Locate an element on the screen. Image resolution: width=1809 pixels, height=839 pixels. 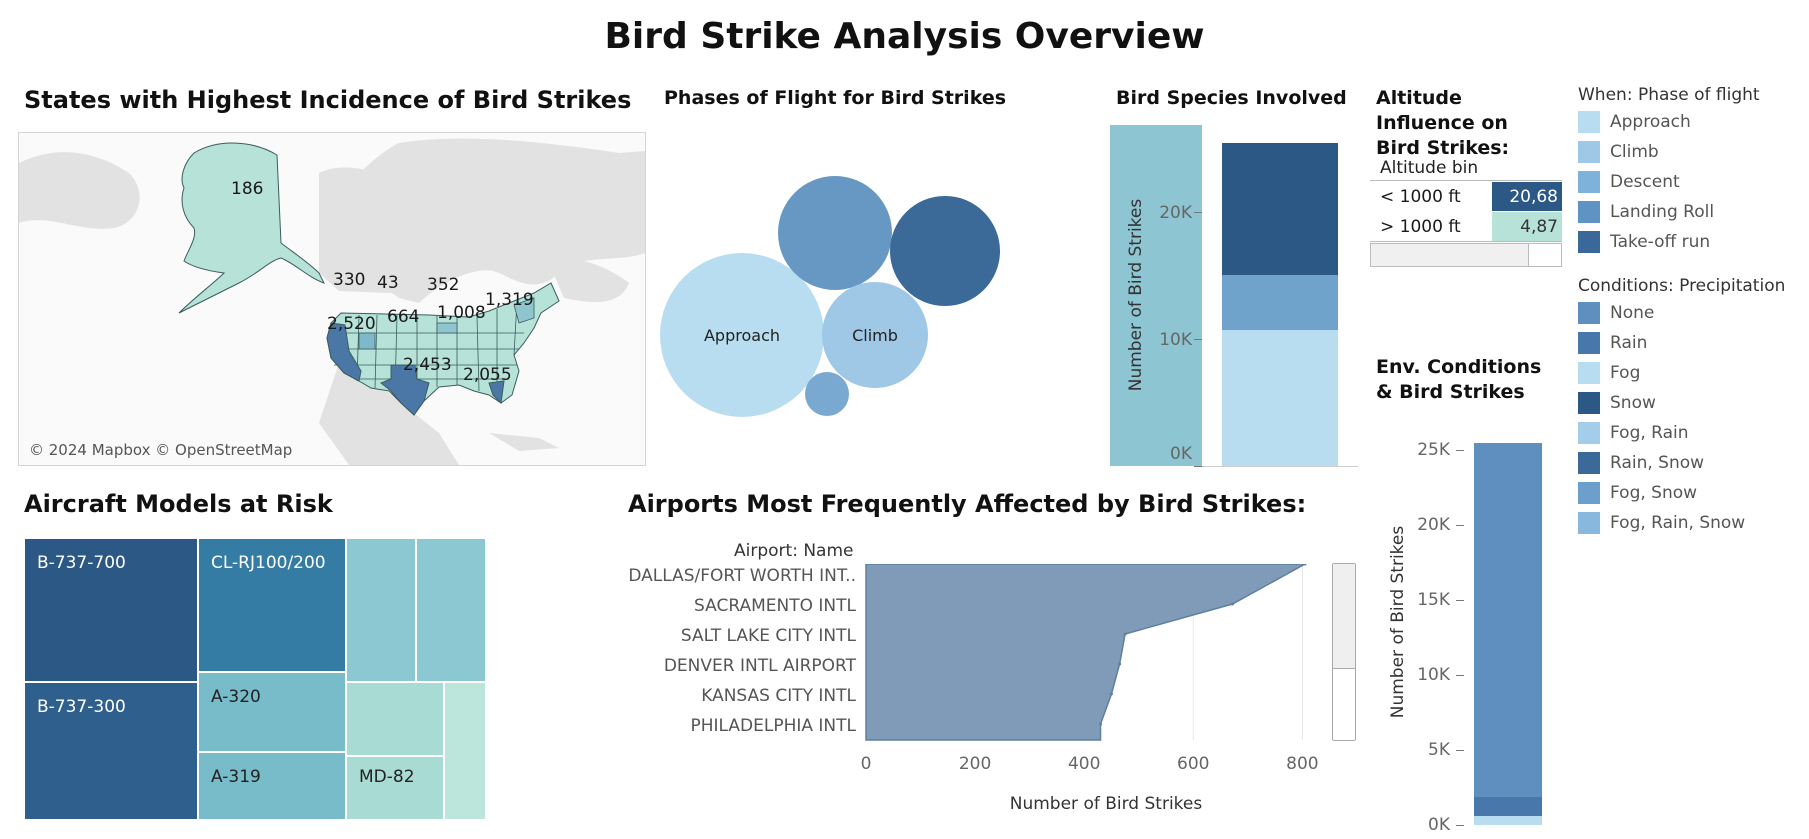
treemap-label-a319: A-319 is located at coordinates (236, 777).